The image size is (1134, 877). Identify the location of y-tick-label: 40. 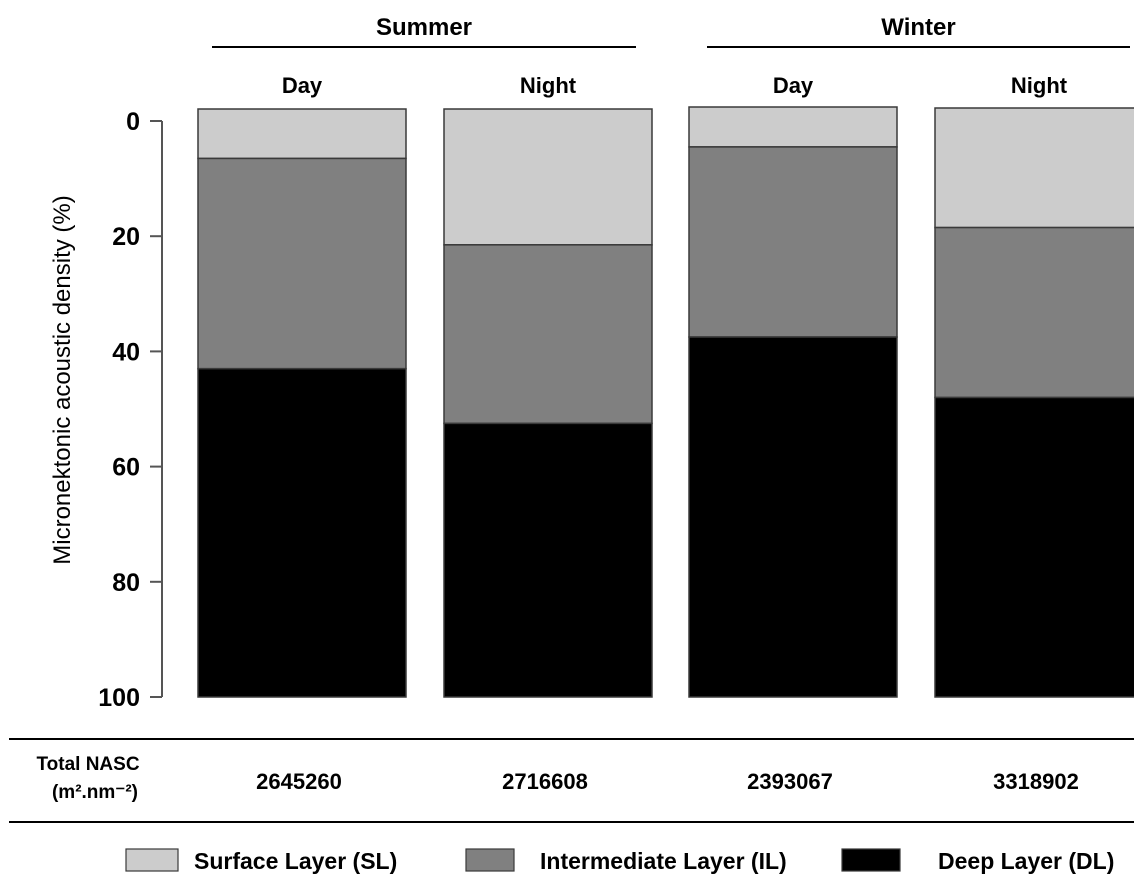
(126, 352).